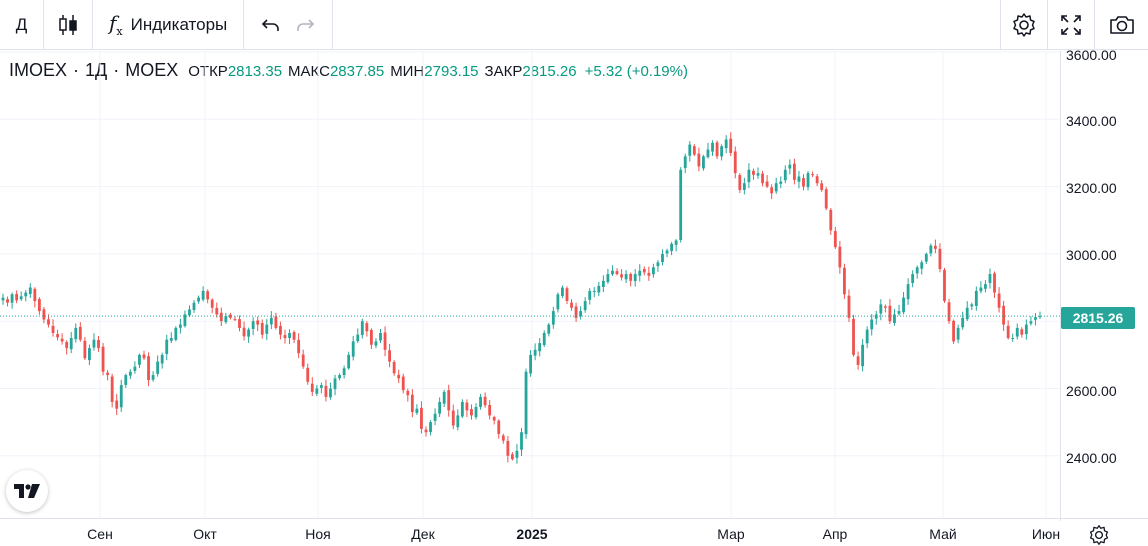  I want to click on settings-button, so click(1023, 25).